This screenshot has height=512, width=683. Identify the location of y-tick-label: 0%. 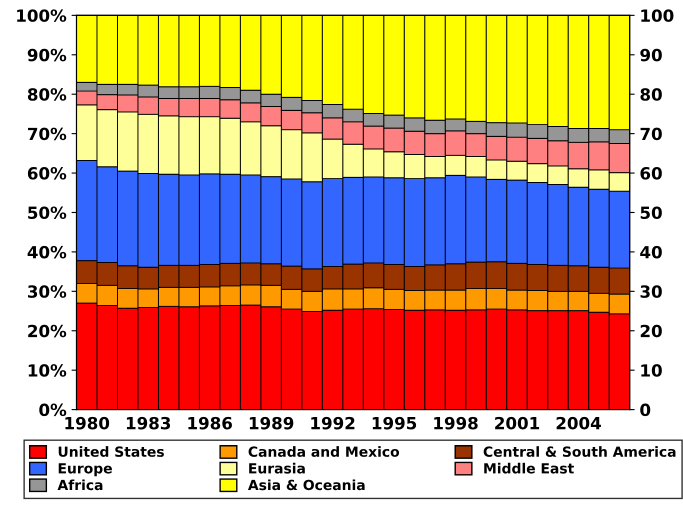
(52, 410).